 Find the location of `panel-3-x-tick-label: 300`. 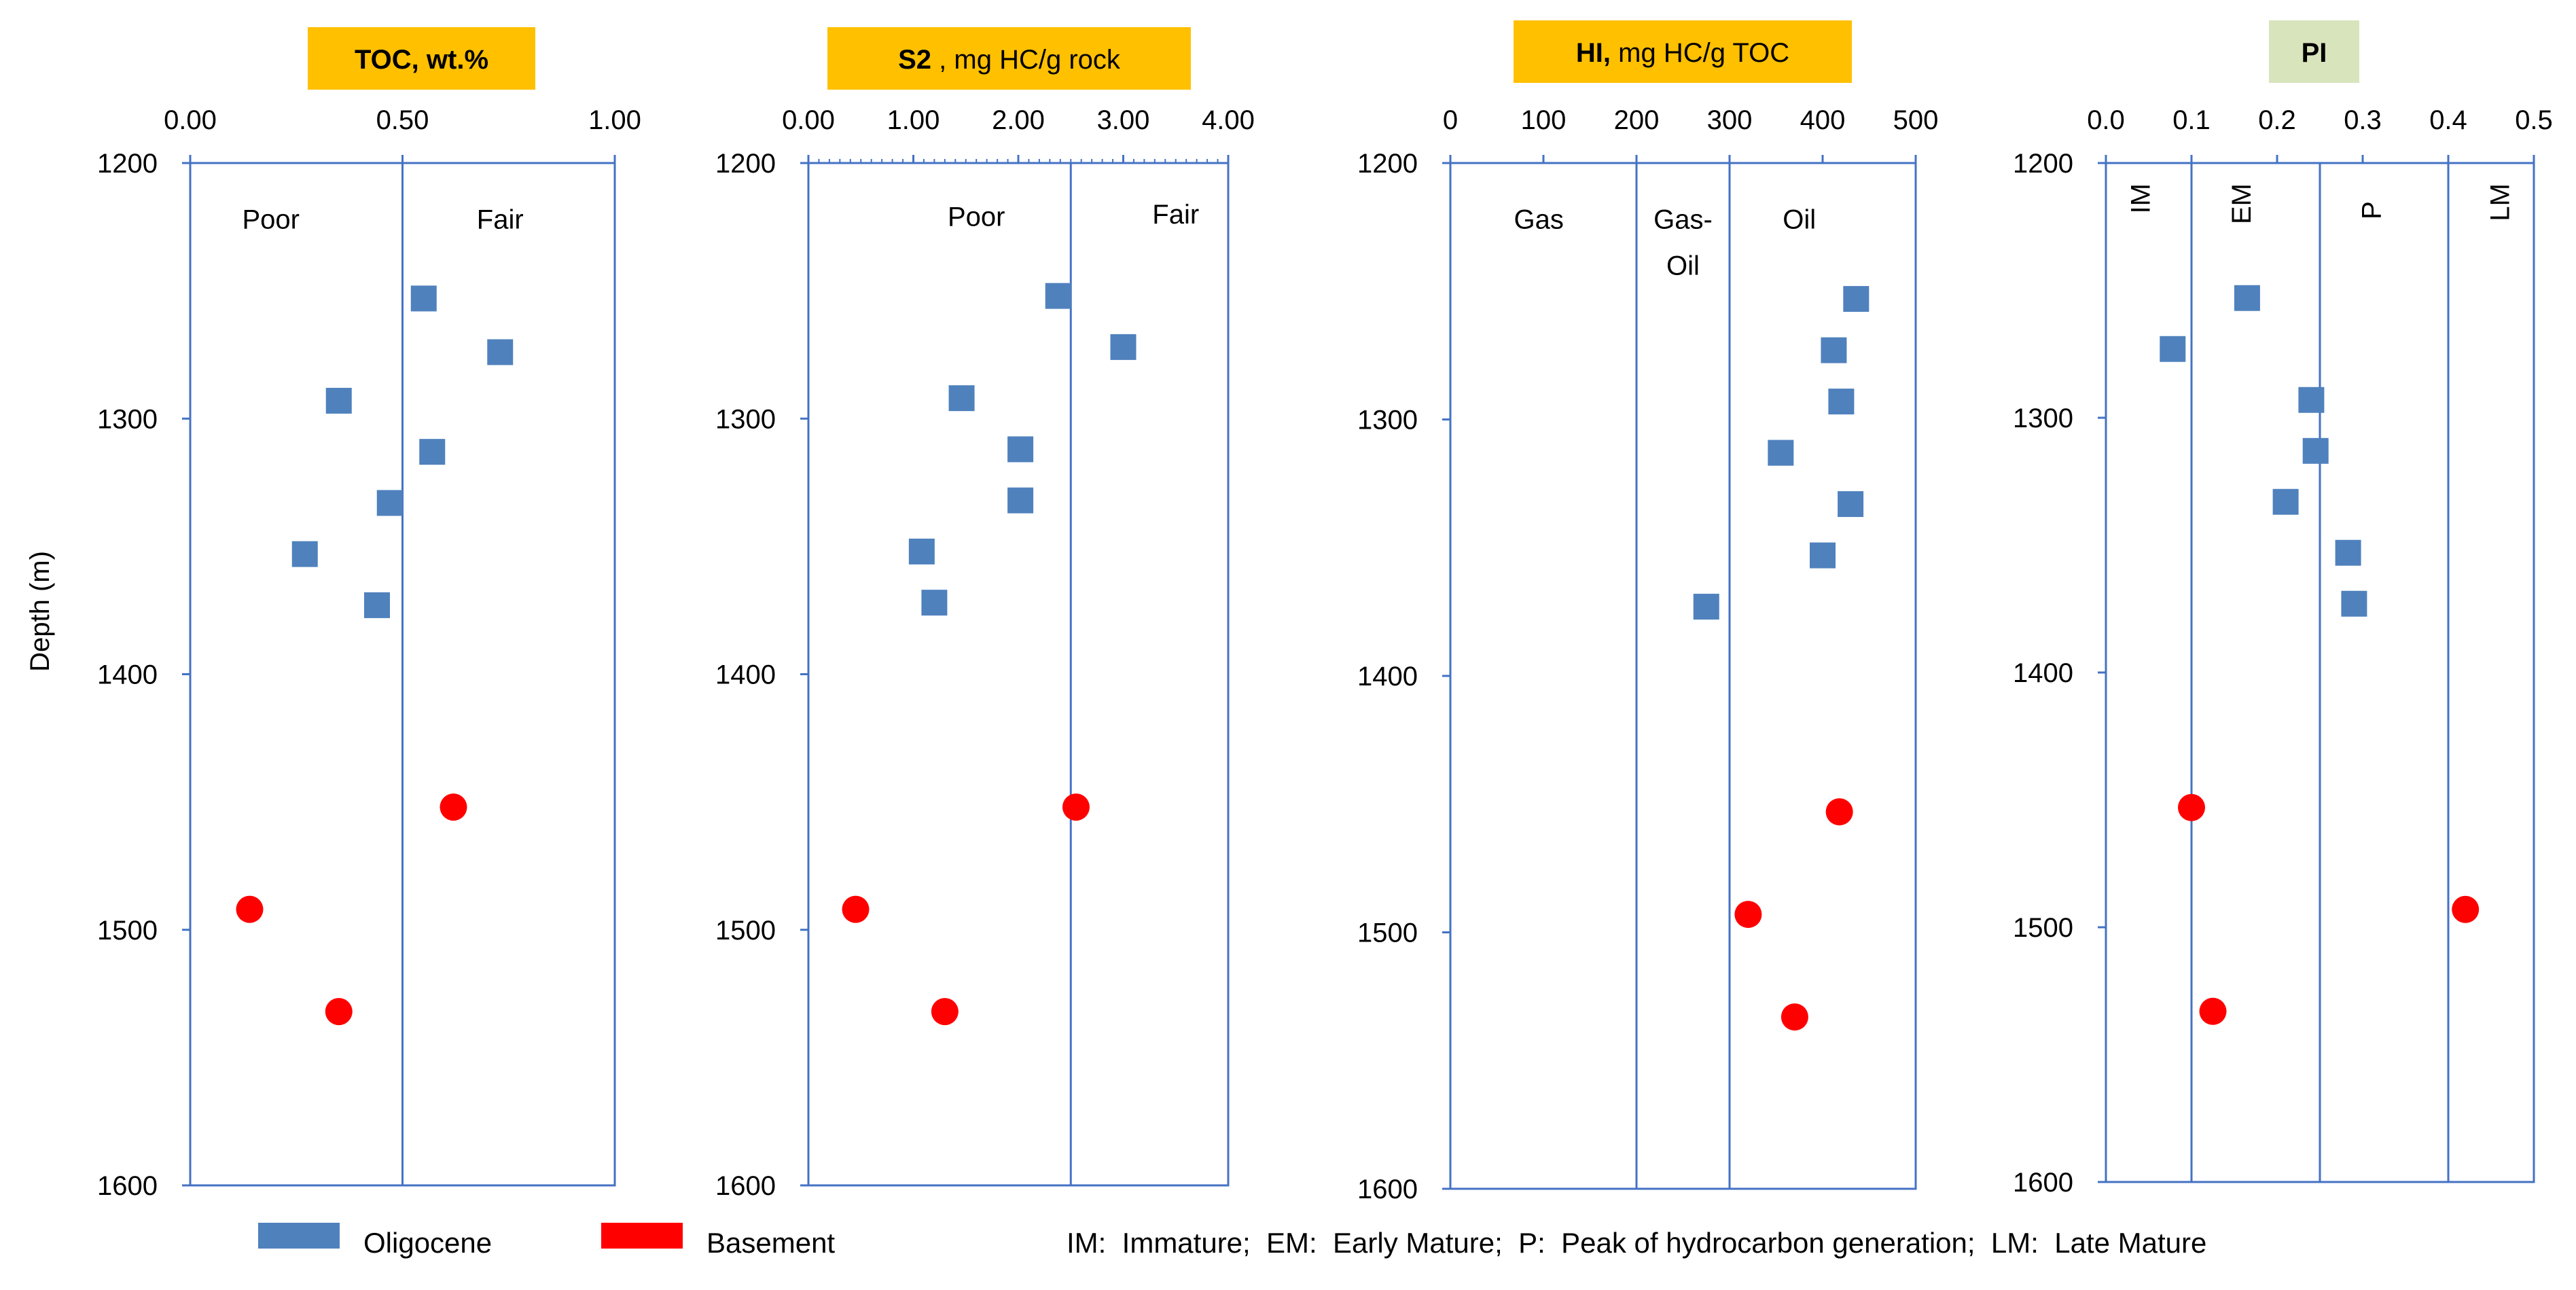

panel-3-x-tick-label: 300 is located at coordinates (1730, 120).